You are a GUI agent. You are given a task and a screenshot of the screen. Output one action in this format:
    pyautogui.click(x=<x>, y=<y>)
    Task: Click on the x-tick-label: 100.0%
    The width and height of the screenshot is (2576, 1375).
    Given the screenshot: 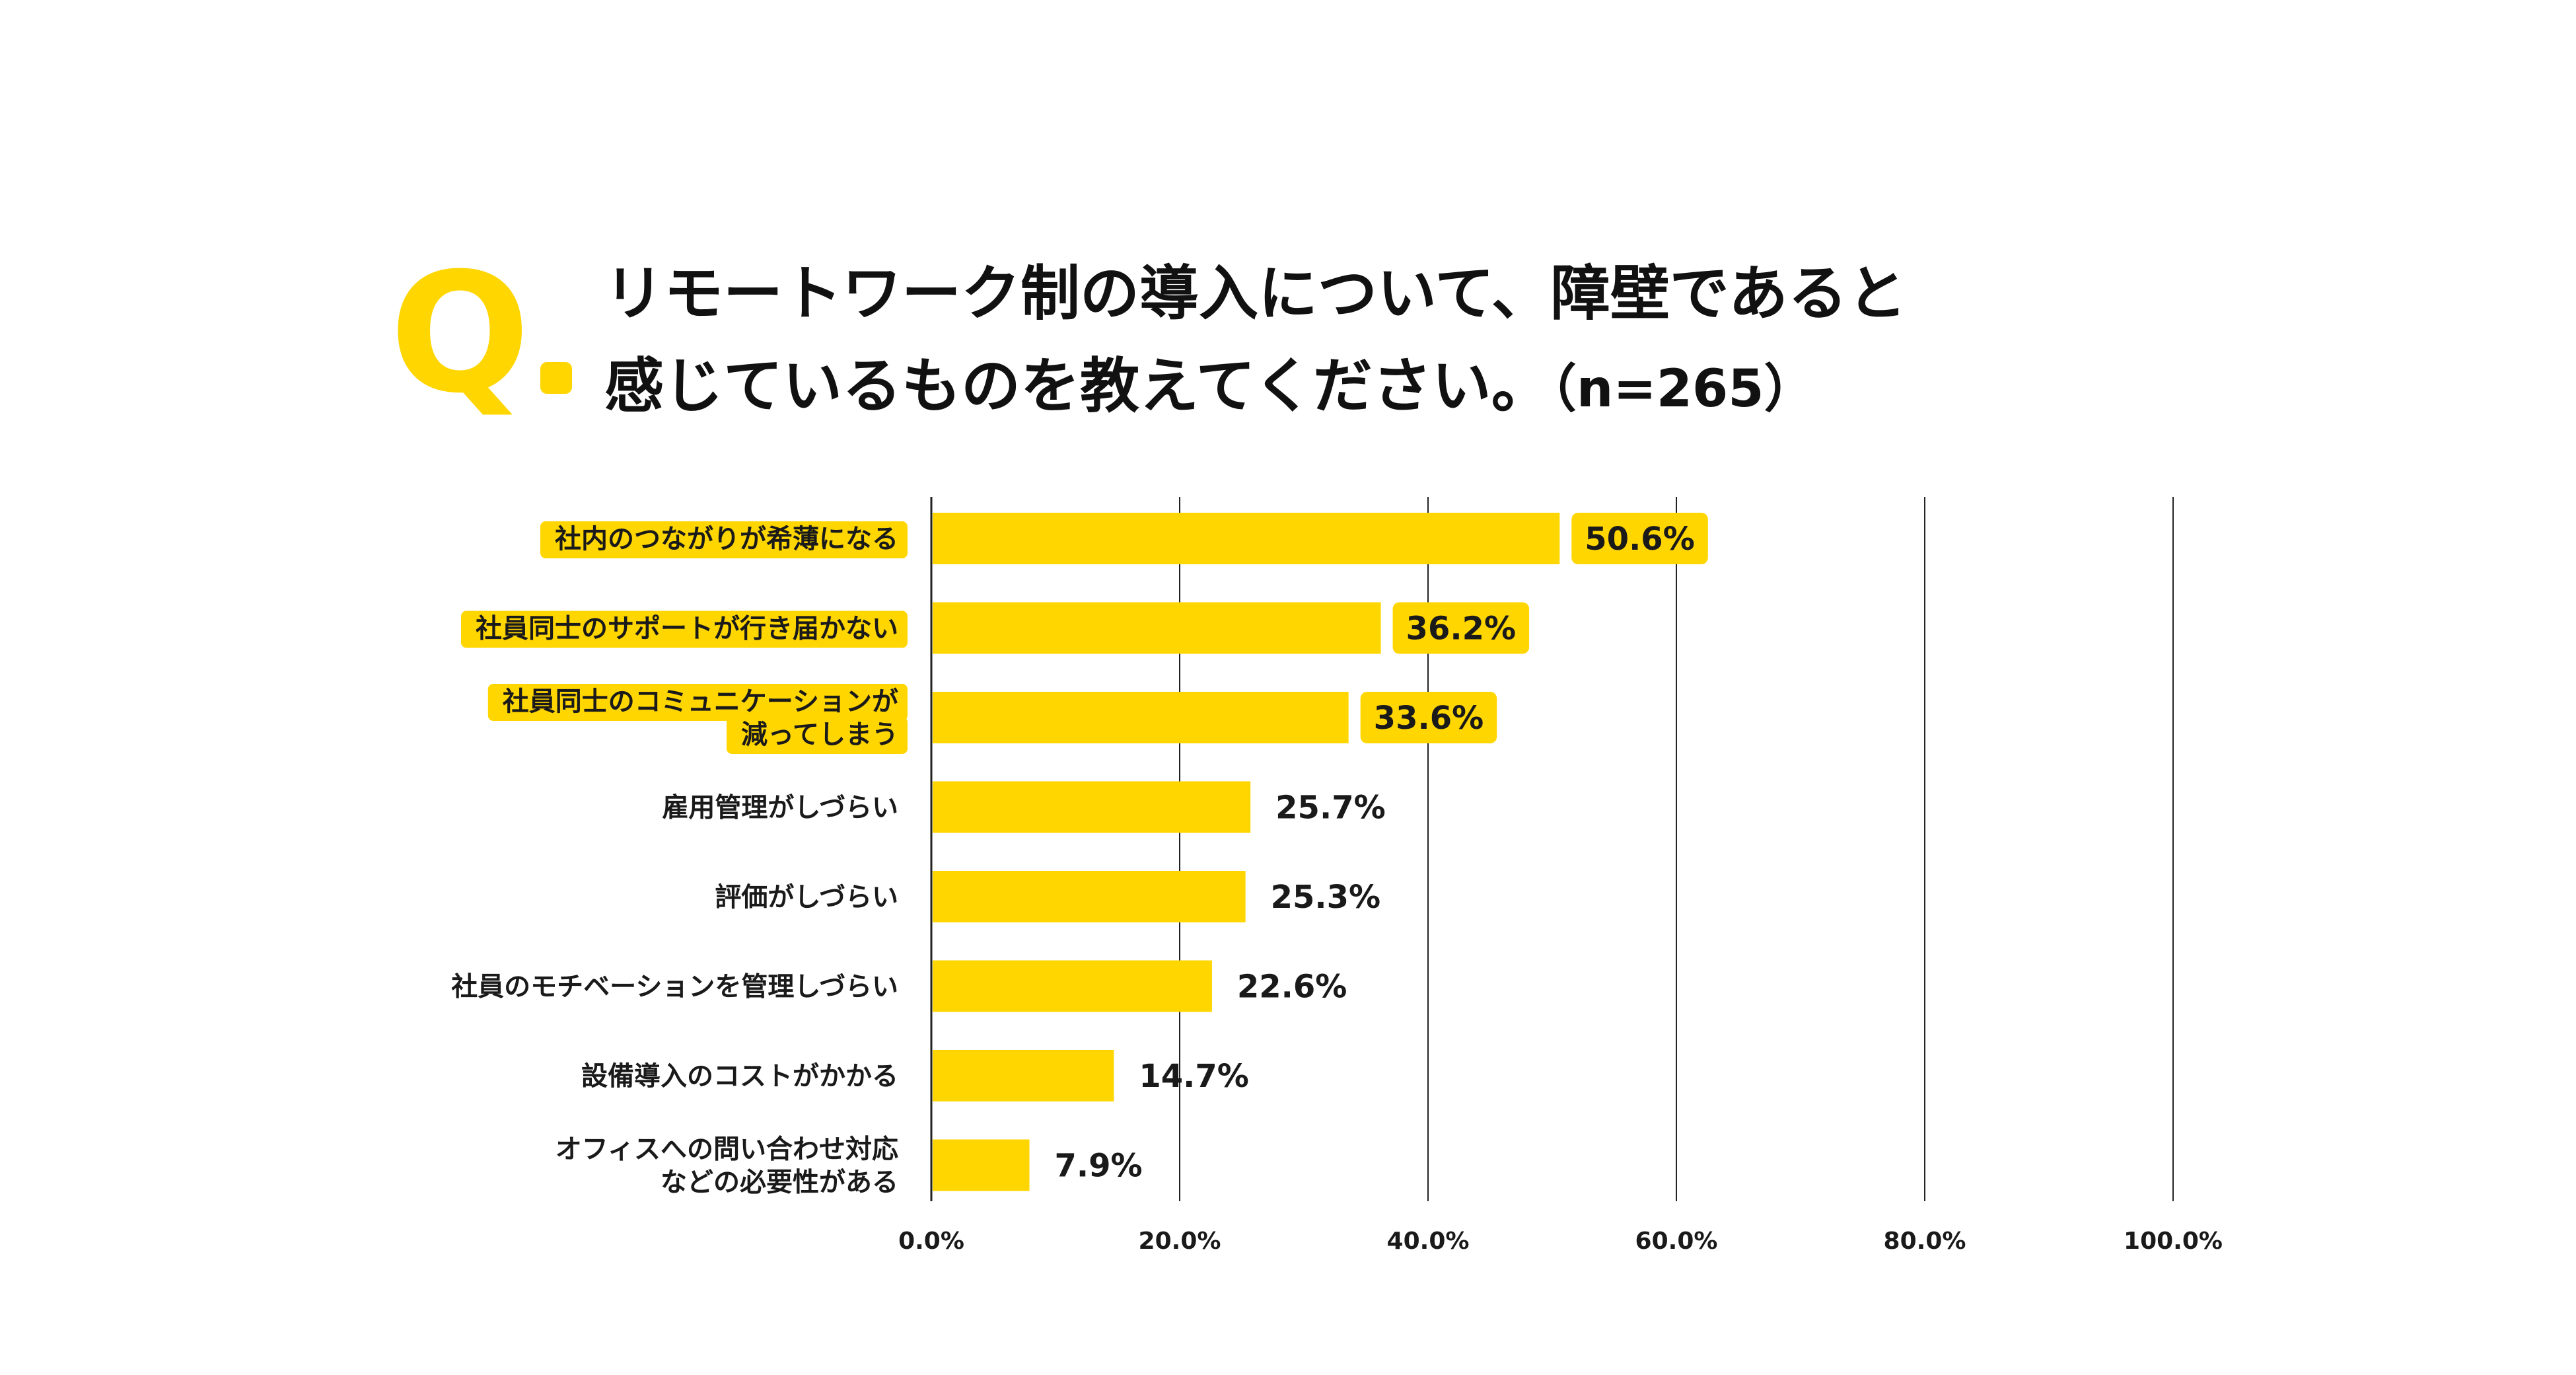 What is the action you would take?
    pyautogui.click(x=2173, y=1241)
    